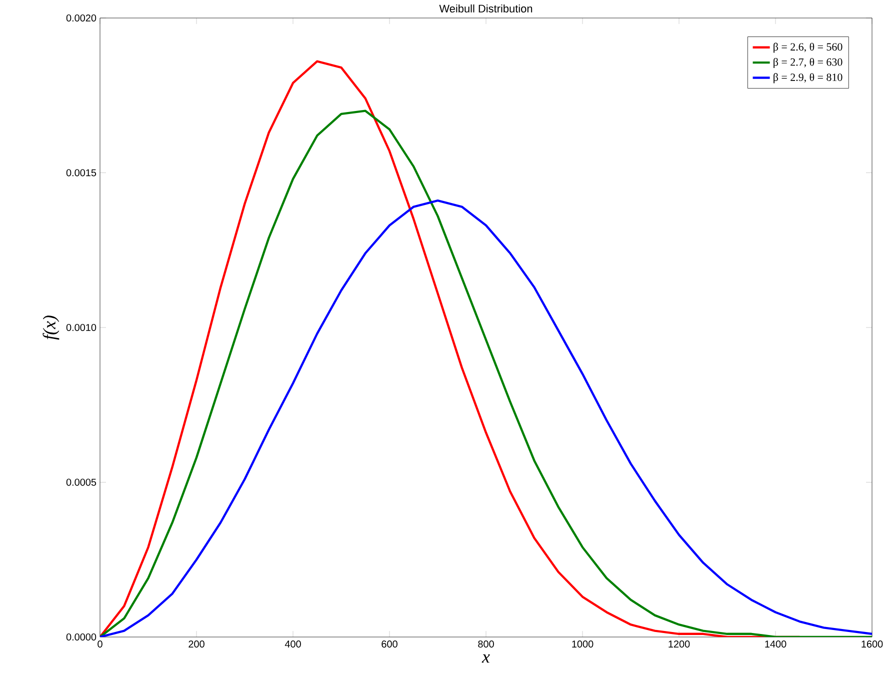 This screenshot has width=891, height=687. I want to click on x-tick-label: 600, so click(390, 644).